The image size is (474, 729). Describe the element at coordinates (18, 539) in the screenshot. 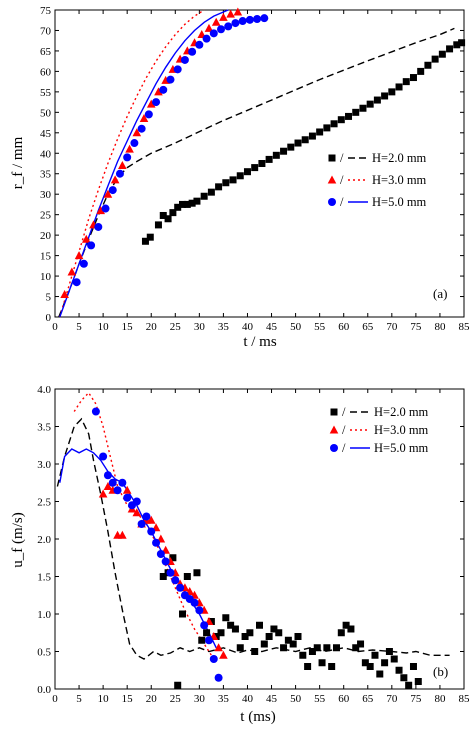

I see `y-axis-label: u_f (m/s)` at that location.